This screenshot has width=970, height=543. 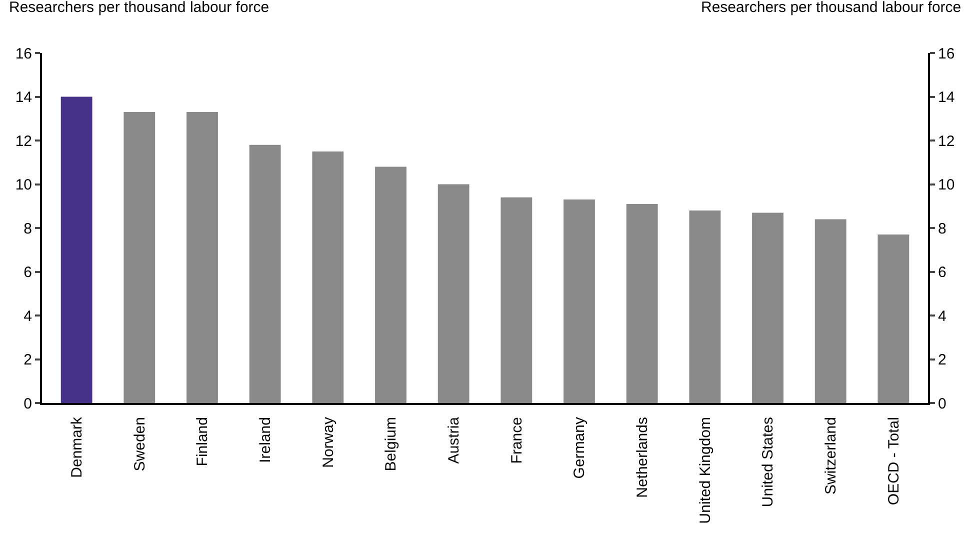 What do you see at coordinates (517, 440) in the screenshot?
I see `x-tick-label: France` at bounding box center [517, 440].